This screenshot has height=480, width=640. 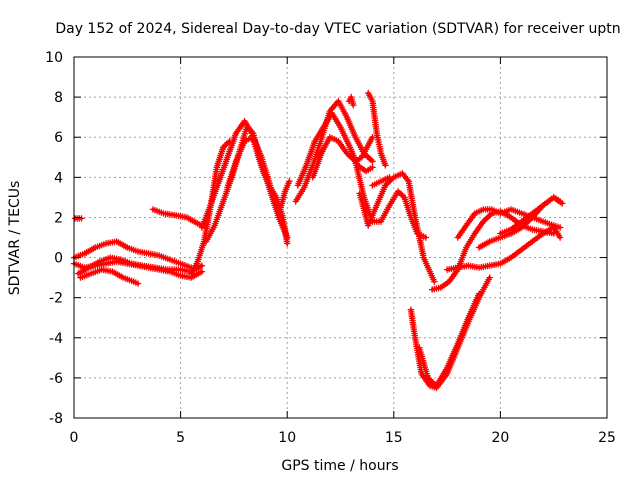 I want to click on y-tick-label: 8, so click(x=58, y=98).